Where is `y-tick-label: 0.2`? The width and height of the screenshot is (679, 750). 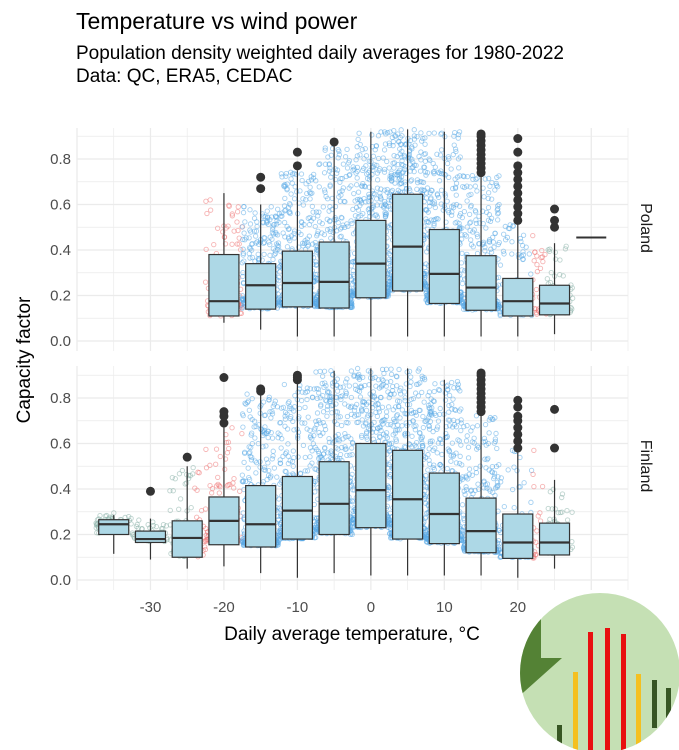 y-tick-label: 0.2 is located at coordinates (60, 535).